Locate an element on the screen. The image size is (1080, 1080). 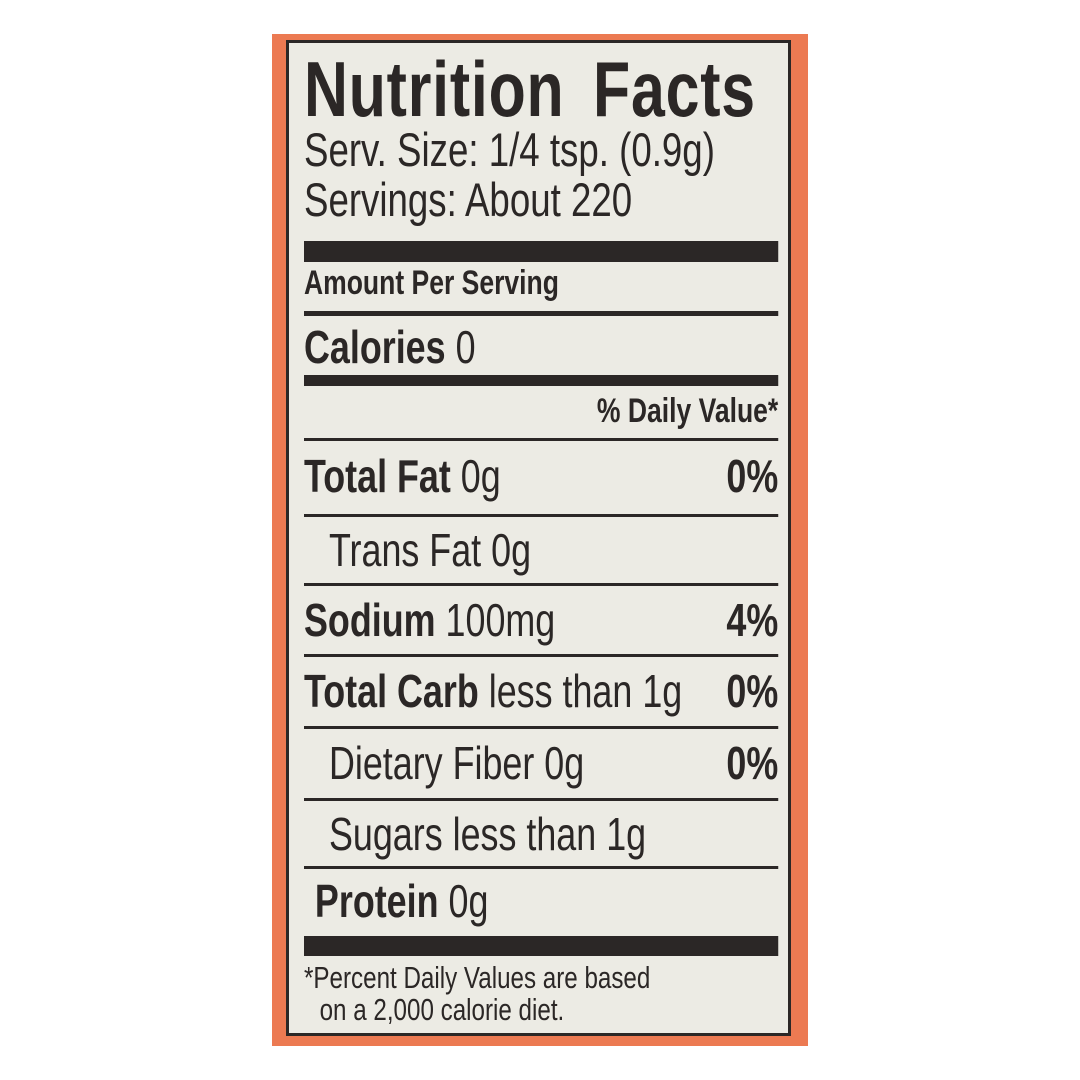
nutrient-row-total-carb: Total Carb less than 1g is located at coordinates (493, 691).